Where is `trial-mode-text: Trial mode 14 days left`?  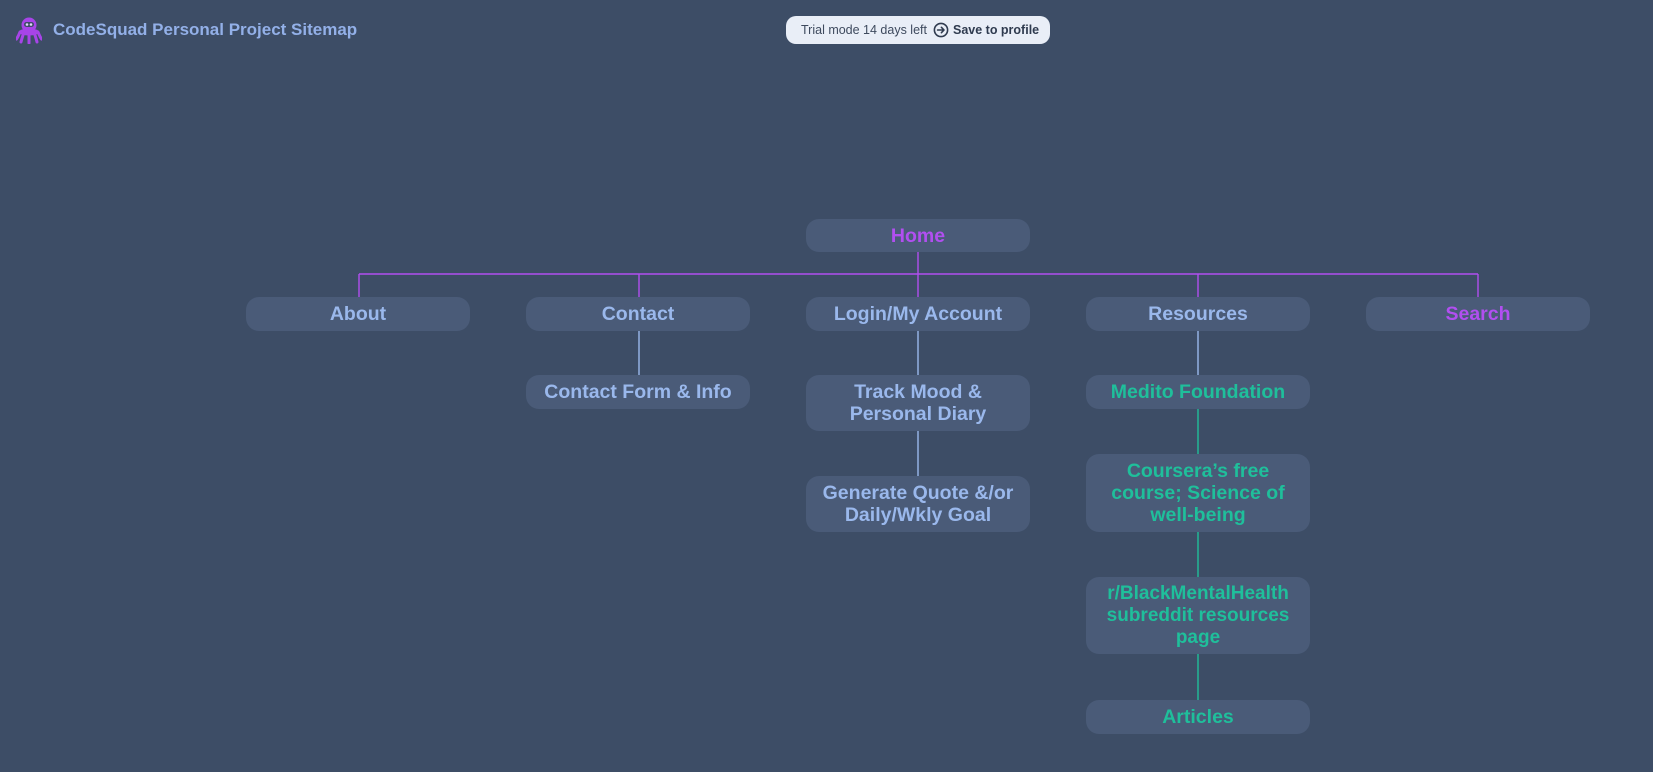 trial-mode-text: Trial mode 14 days left is located at coordinates (864, 30).